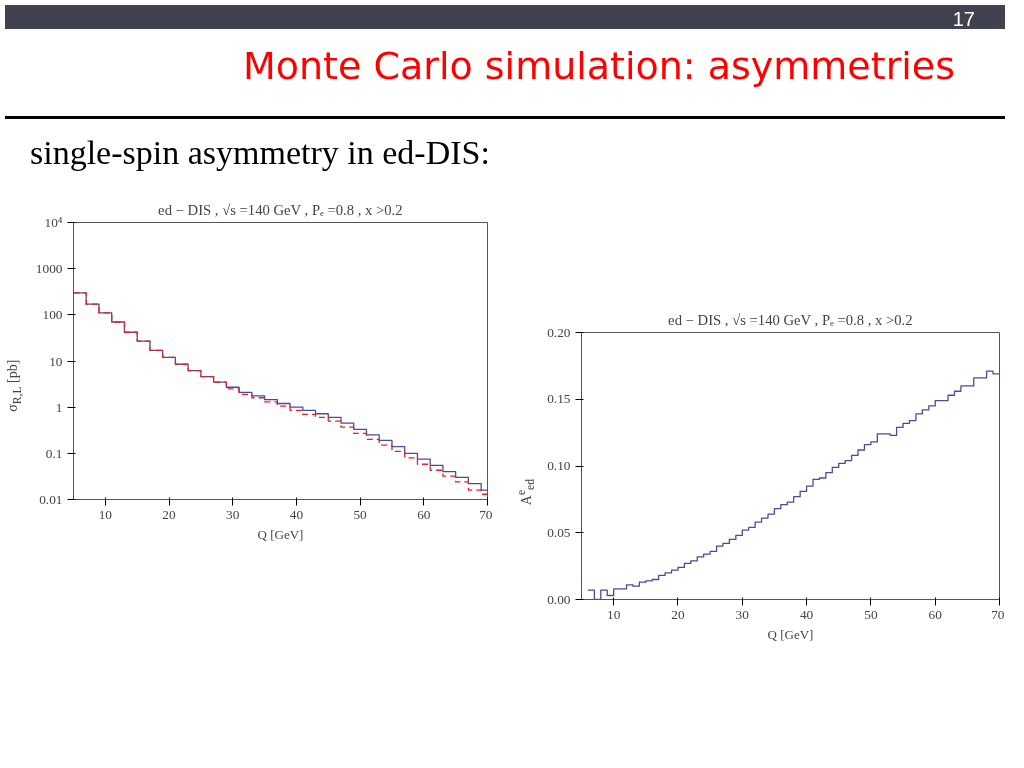 This screenshot has width=1024, height=768. Describe the element at coordinates (559, 399) in the screenshot. I see `y-tick-label: 0.15` at that location.